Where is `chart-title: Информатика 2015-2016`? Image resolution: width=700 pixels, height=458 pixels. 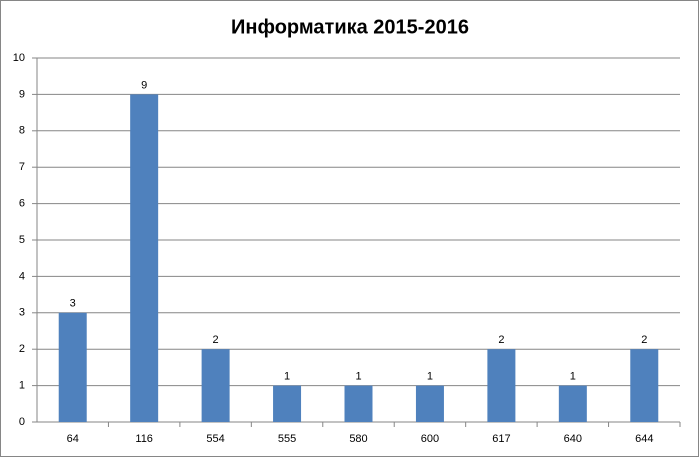
chart-title: Информатика 2015-2016 is located at coordinates (350, 27).